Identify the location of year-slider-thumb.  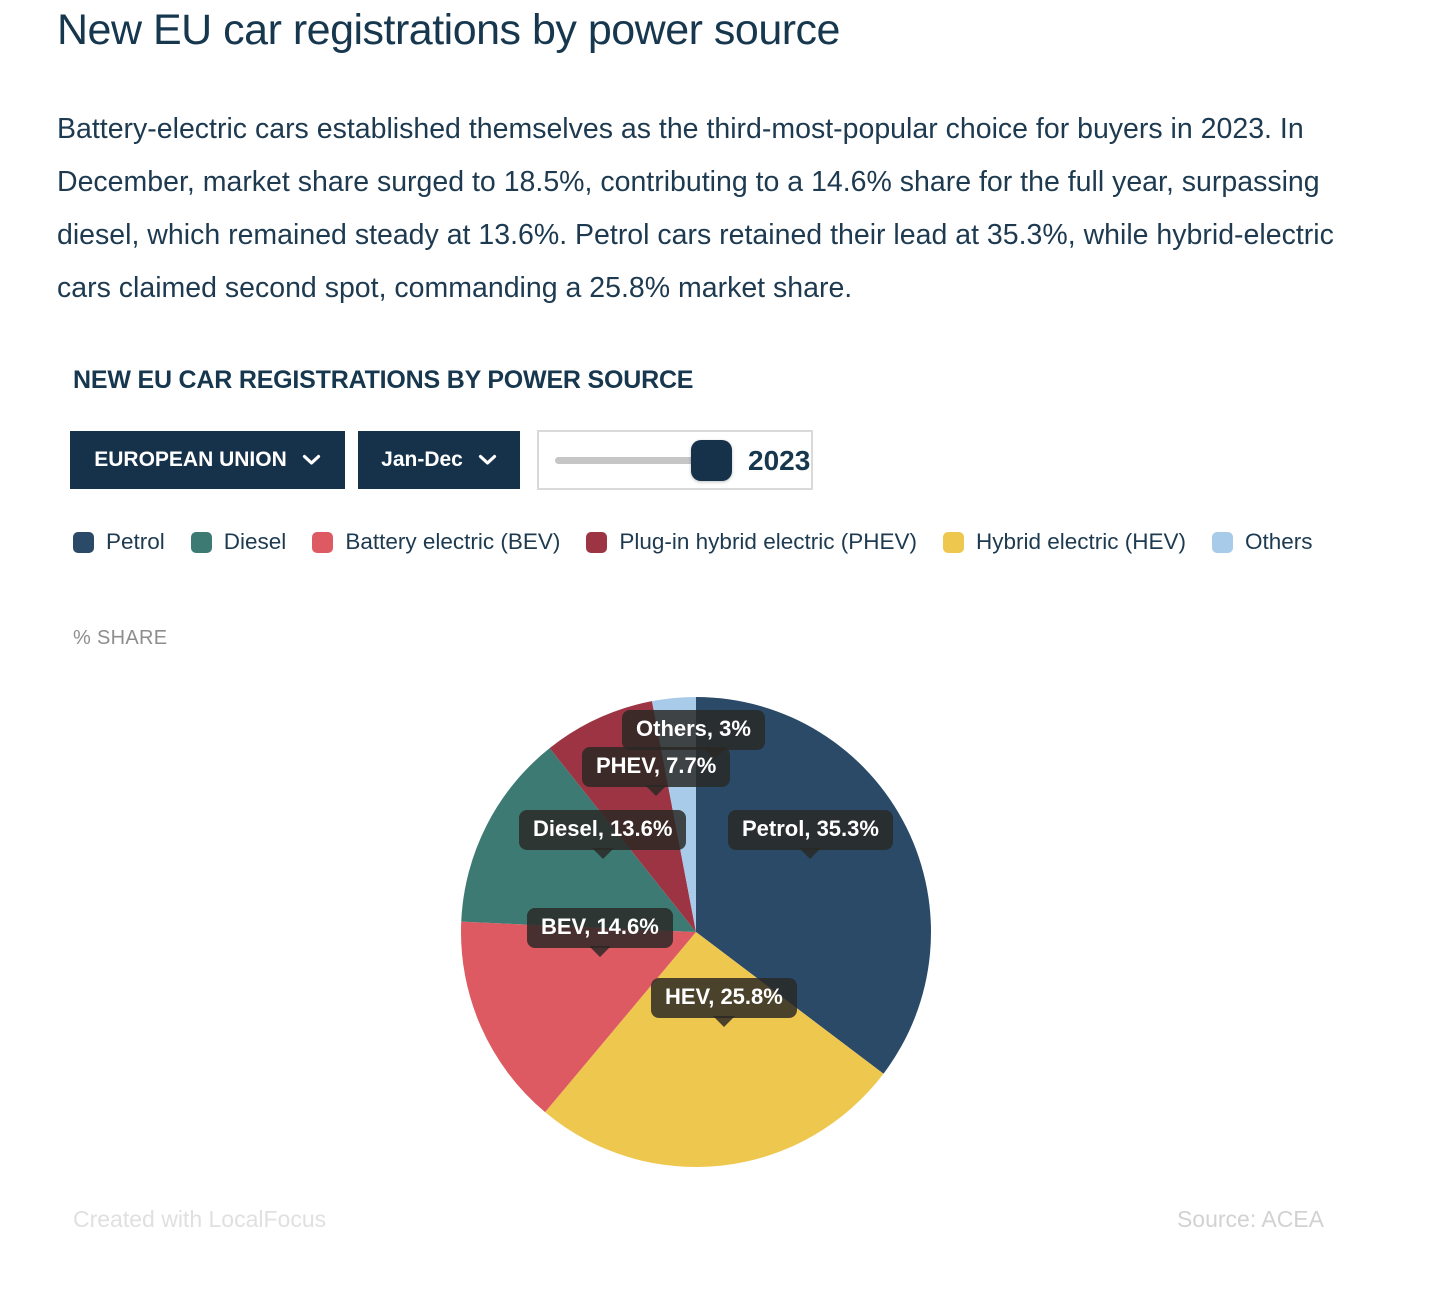
(711, 460).